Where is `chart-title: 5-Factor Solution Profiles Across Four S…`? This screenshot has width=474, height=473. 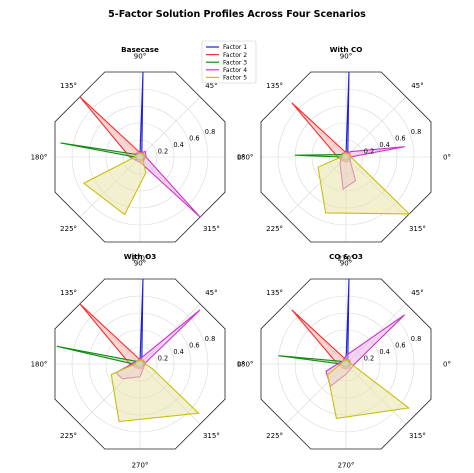 chart-title: 5-Factor Solution Profiles Across Four S… is located at coordinates (237, 14).